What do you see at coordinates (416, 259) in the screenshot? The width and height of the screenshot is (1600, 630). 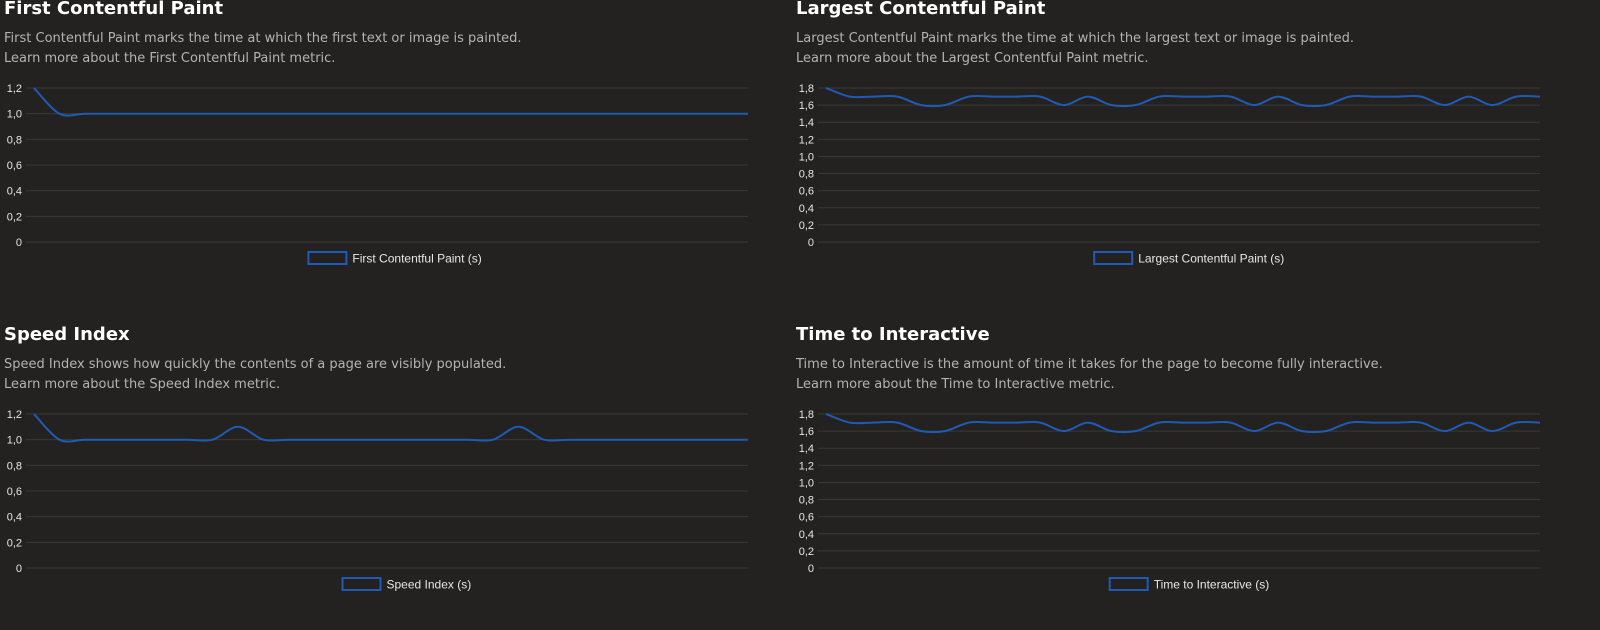 I see `legend-label: First Contentful Paint (s)` at bounding box center [416, 259].